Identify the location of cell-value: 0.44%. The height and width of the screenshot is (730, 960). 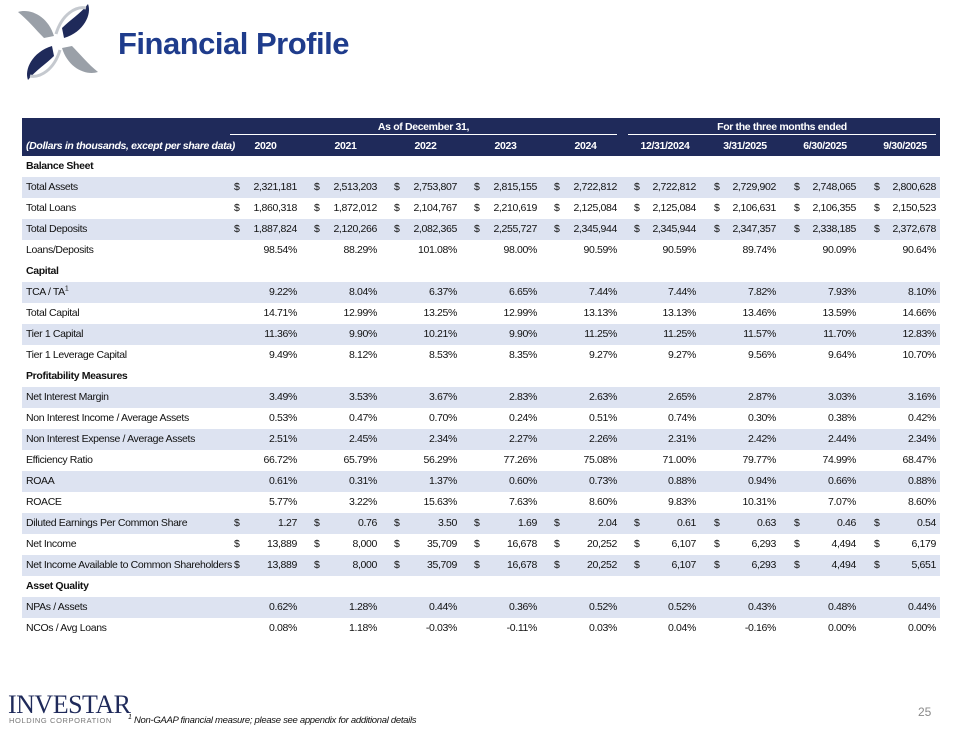
(442, 607).